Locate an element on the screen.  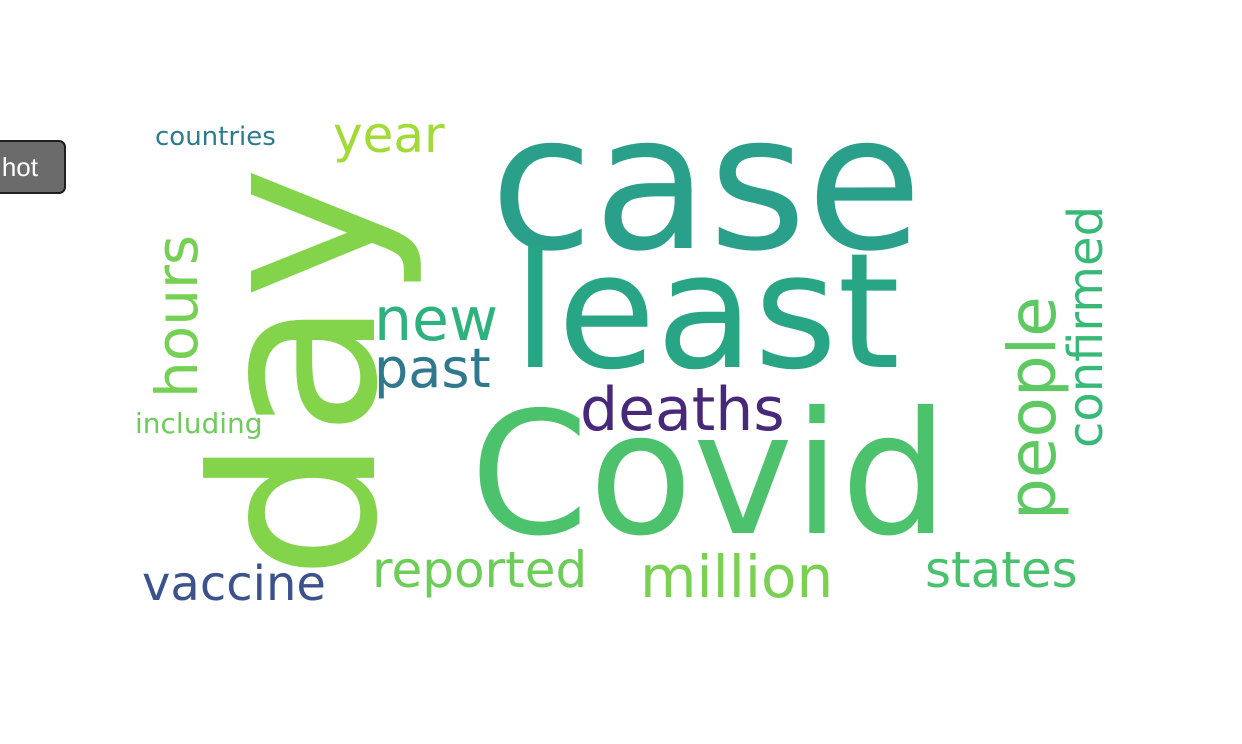
word-reported: reported is located at coordinates (480, 570).